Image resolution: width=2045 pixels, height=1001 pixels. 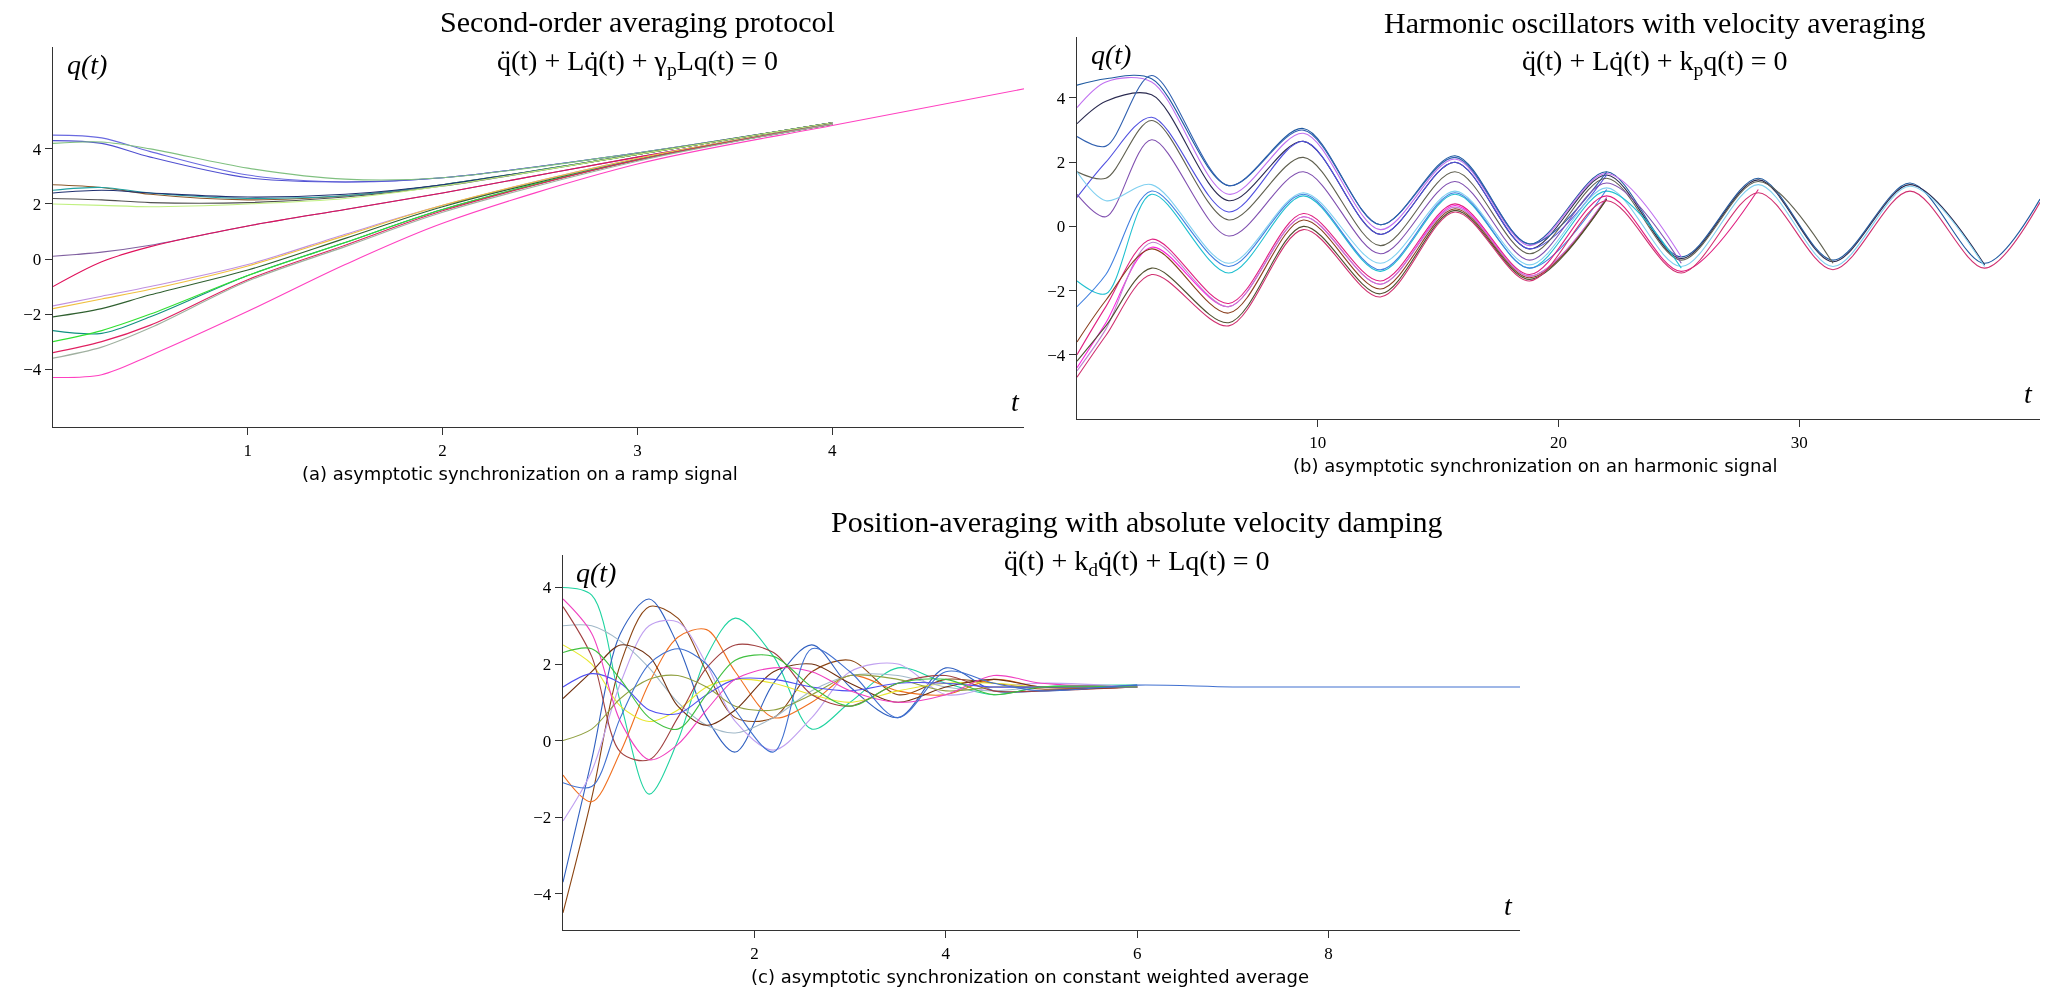 What do you see at coordinates (1799, 442) in the screenshot?
I see `x-tick-label: 30` at bounding box center [1799, 442].